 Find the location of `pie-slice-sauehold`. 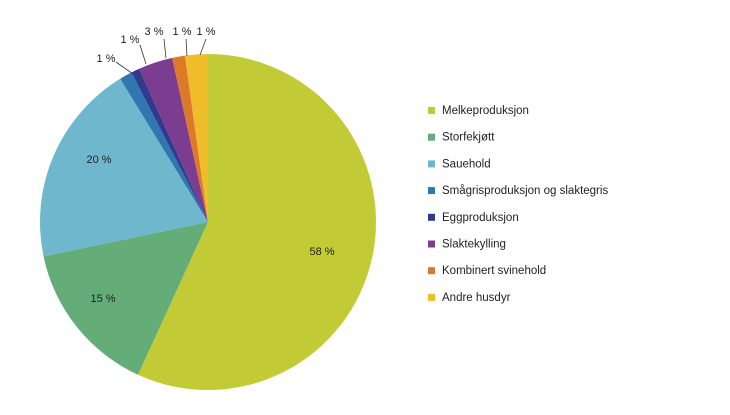

pie-slice-sauehold is located at coordinates (123, 167).